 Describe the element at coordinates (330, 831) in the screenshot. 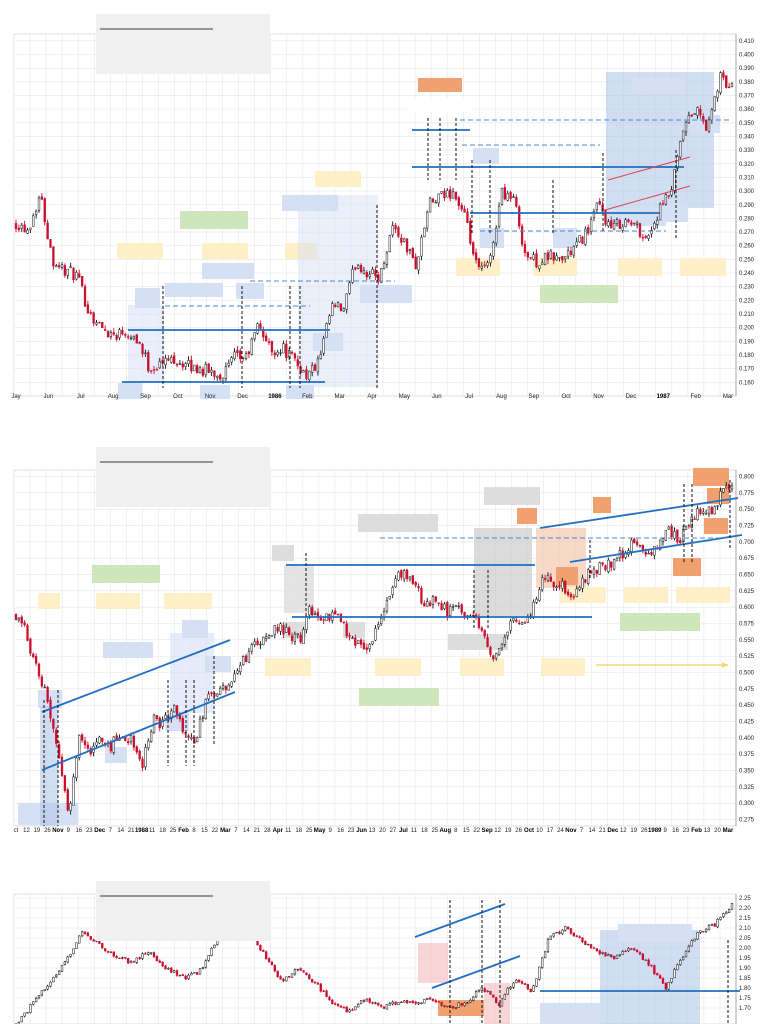

I see `x-tick-label: 9` at that location.